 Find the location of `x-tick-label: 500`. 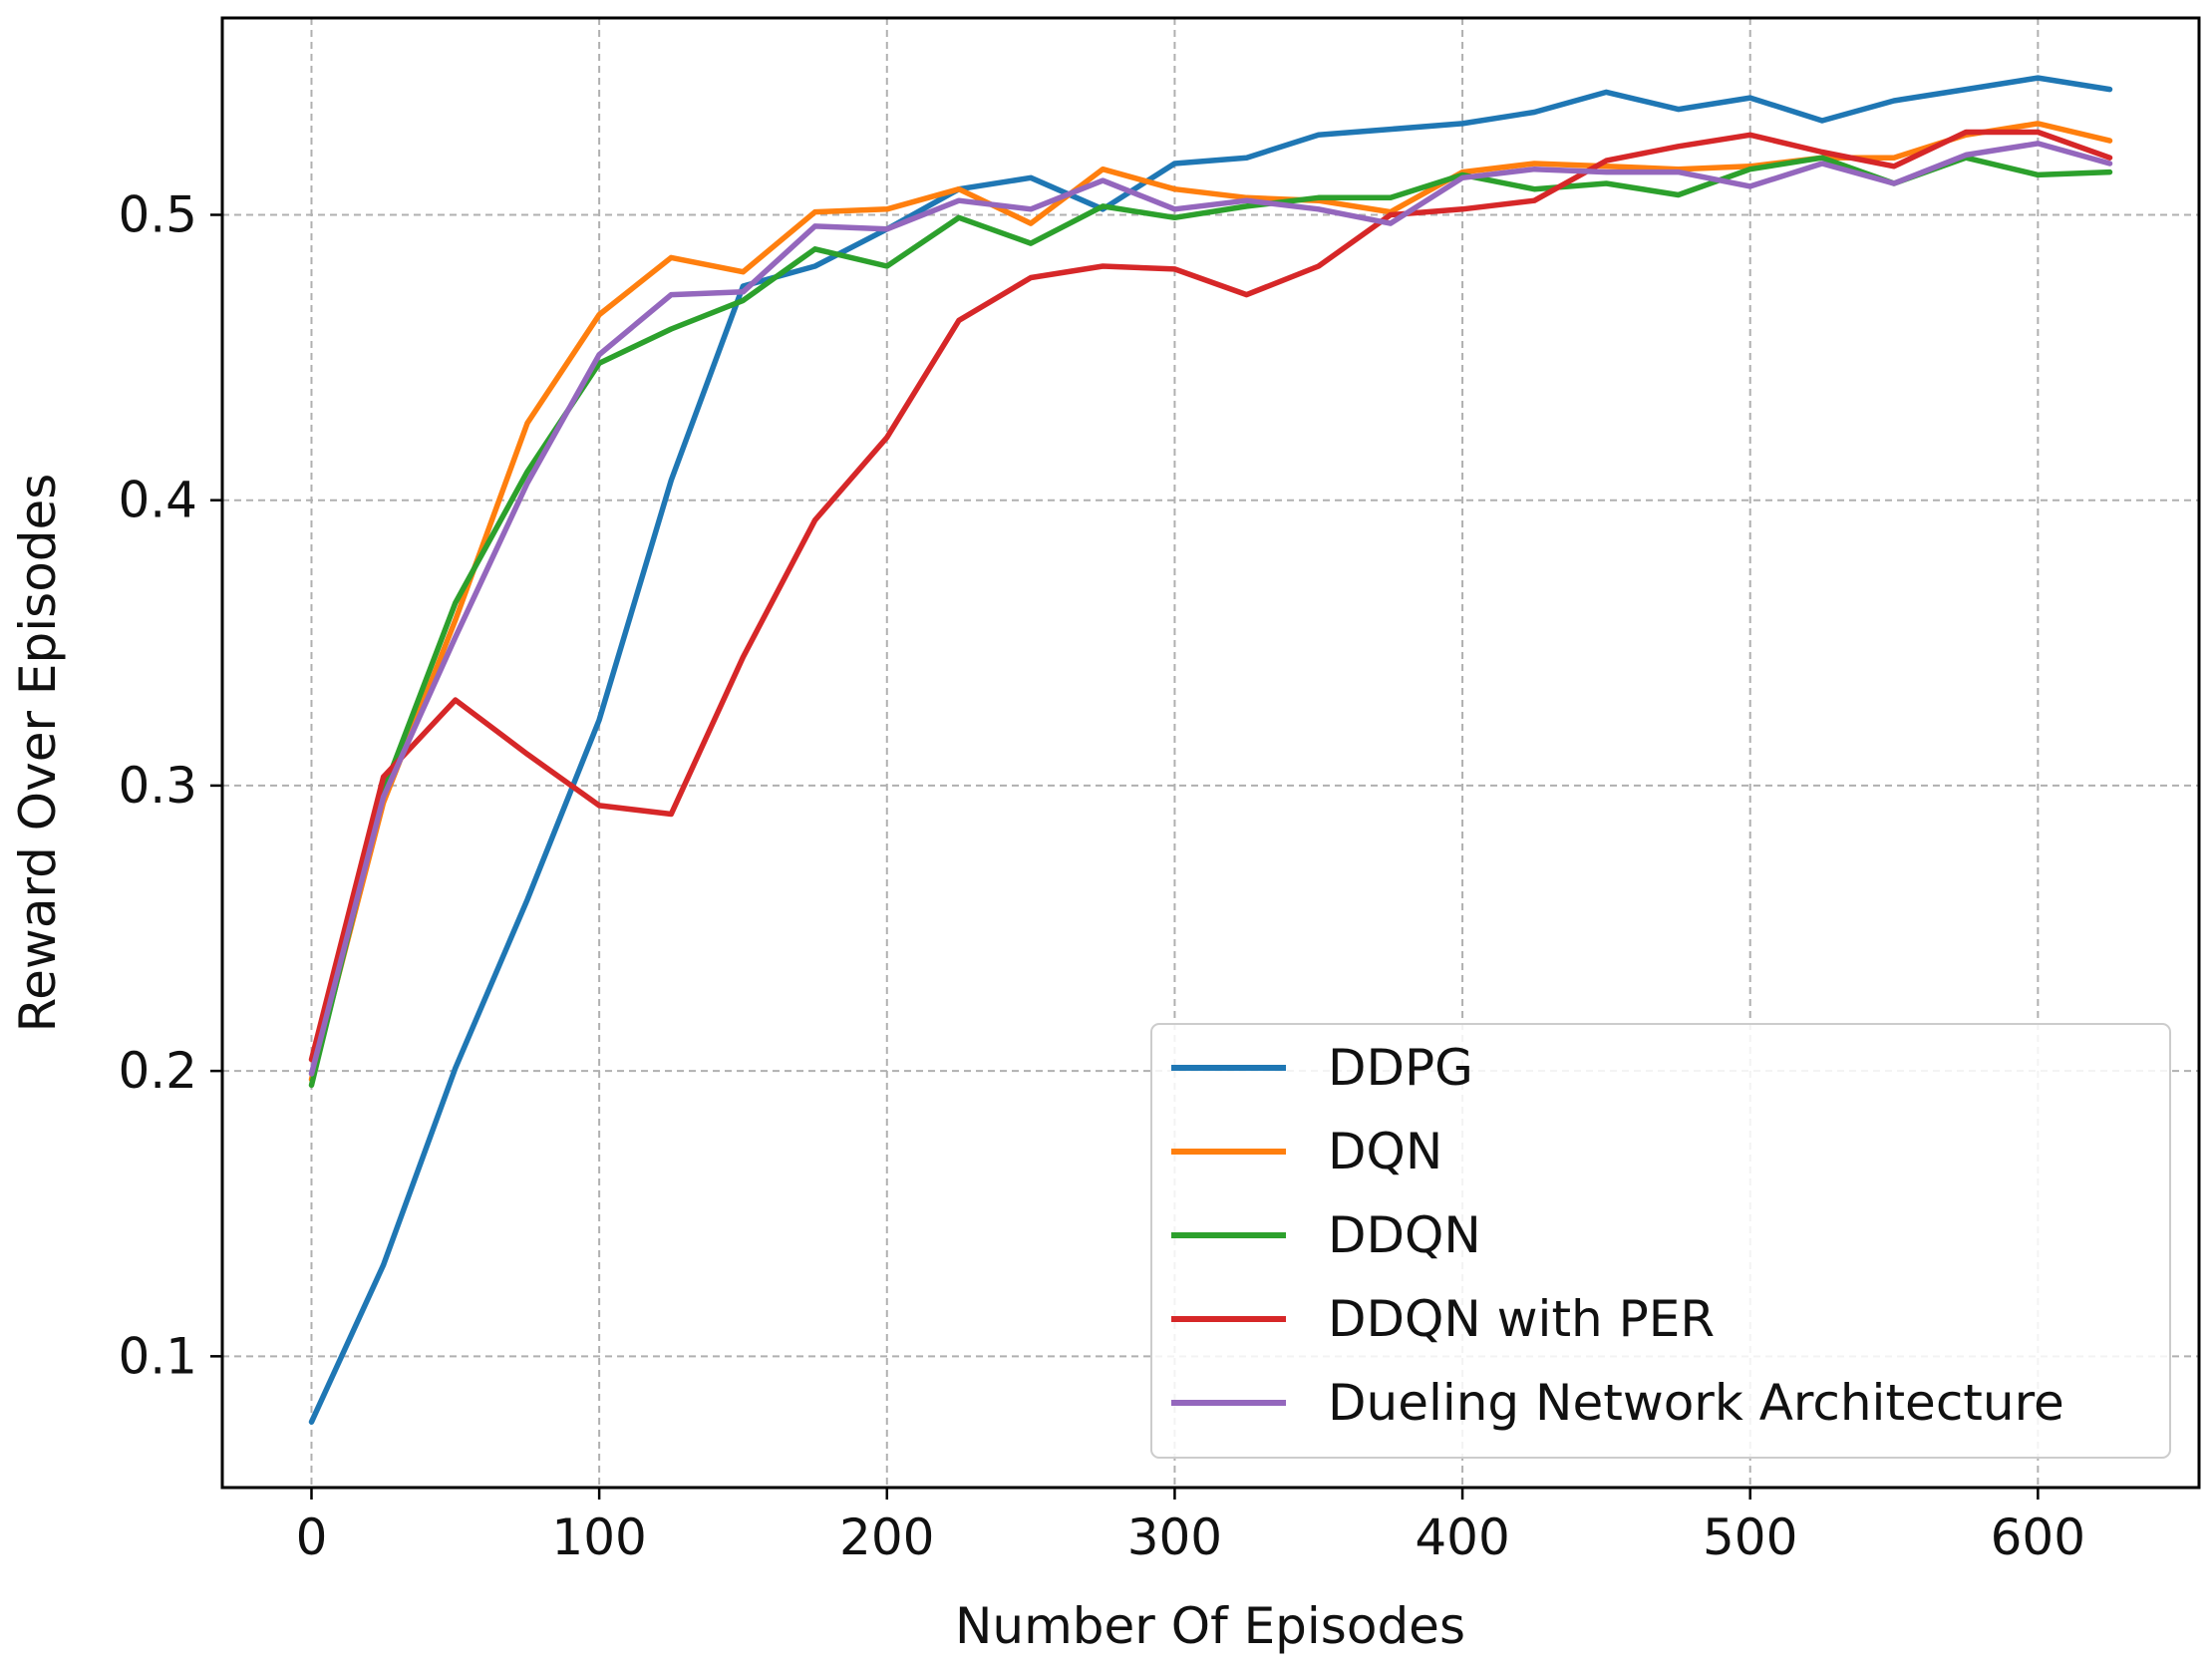

x-tick-label: 500 is located at coordinates (1750, 1537).